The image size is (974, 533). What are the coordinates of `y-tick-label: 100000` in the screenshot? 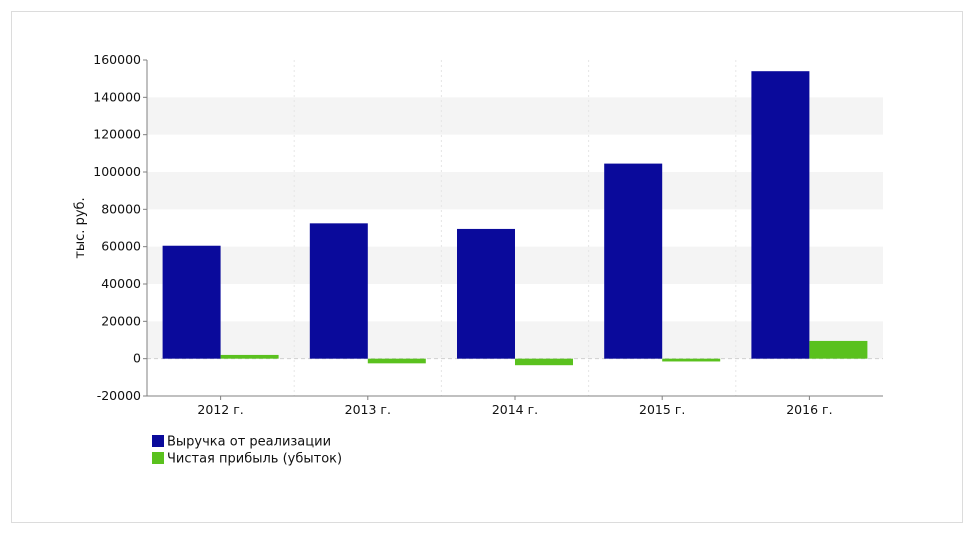 It's located at (117, 171).